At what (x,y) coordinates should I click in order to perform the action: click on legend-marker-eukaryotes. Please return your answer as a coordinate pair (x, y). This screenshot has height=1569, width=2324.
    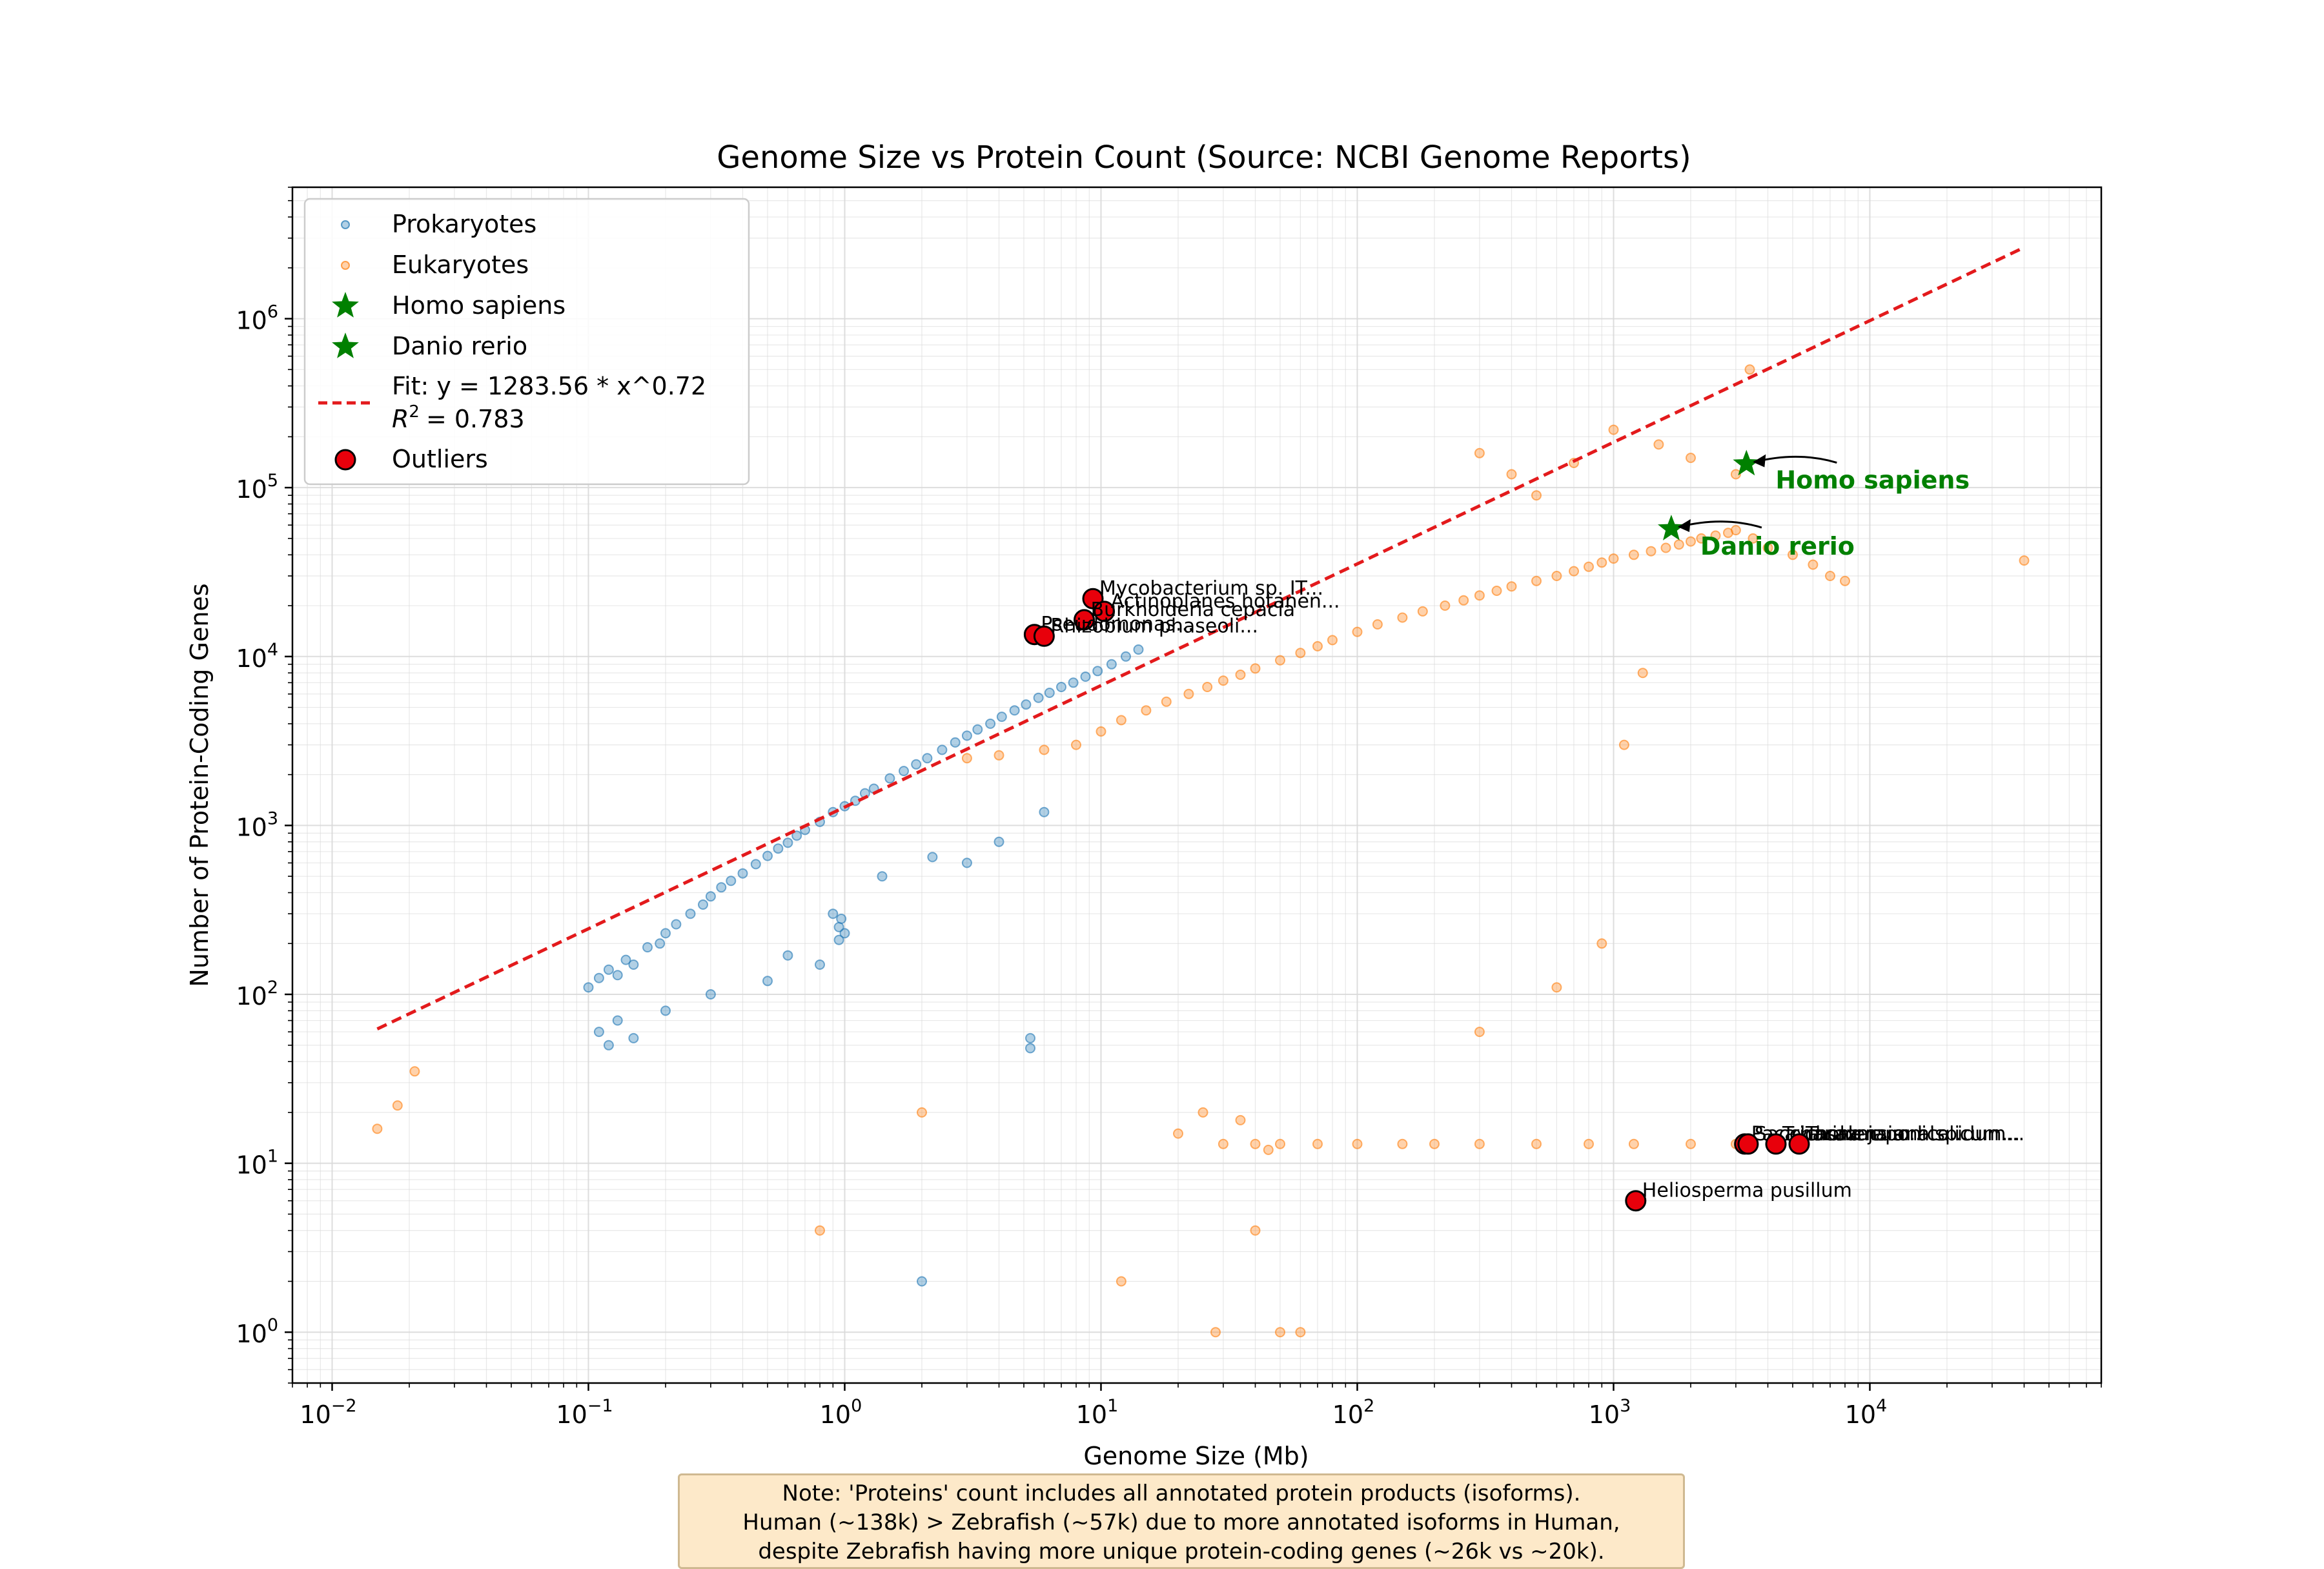
    Looking at the image, I should click on (345, 265).